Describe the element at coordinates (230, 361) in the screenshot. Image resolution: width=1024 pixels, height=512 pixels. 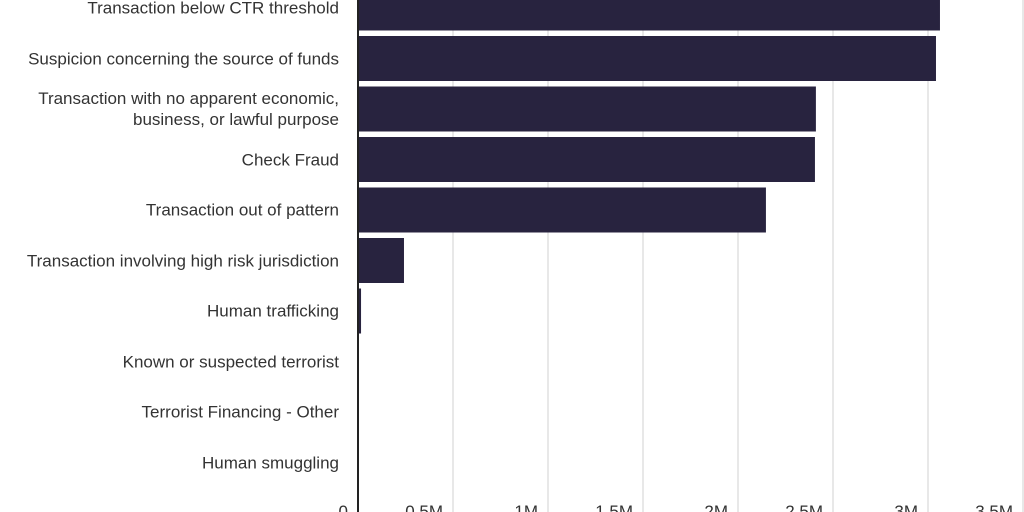
I see `category-label: Known or suspected terrorist` at that location.